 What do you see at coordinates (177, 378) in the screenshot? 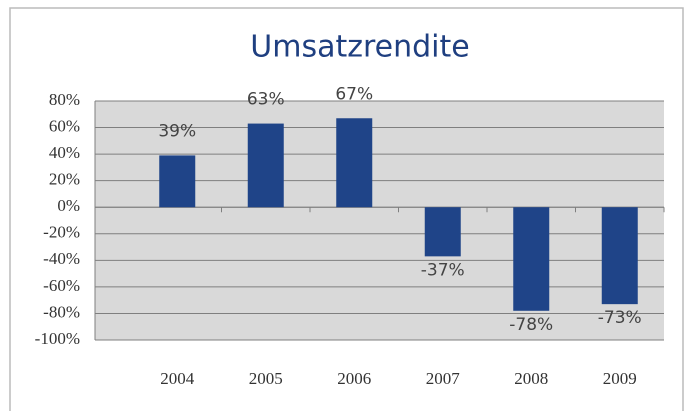
I see `x-tick-label: 2004` at bounding box center [177, 378].